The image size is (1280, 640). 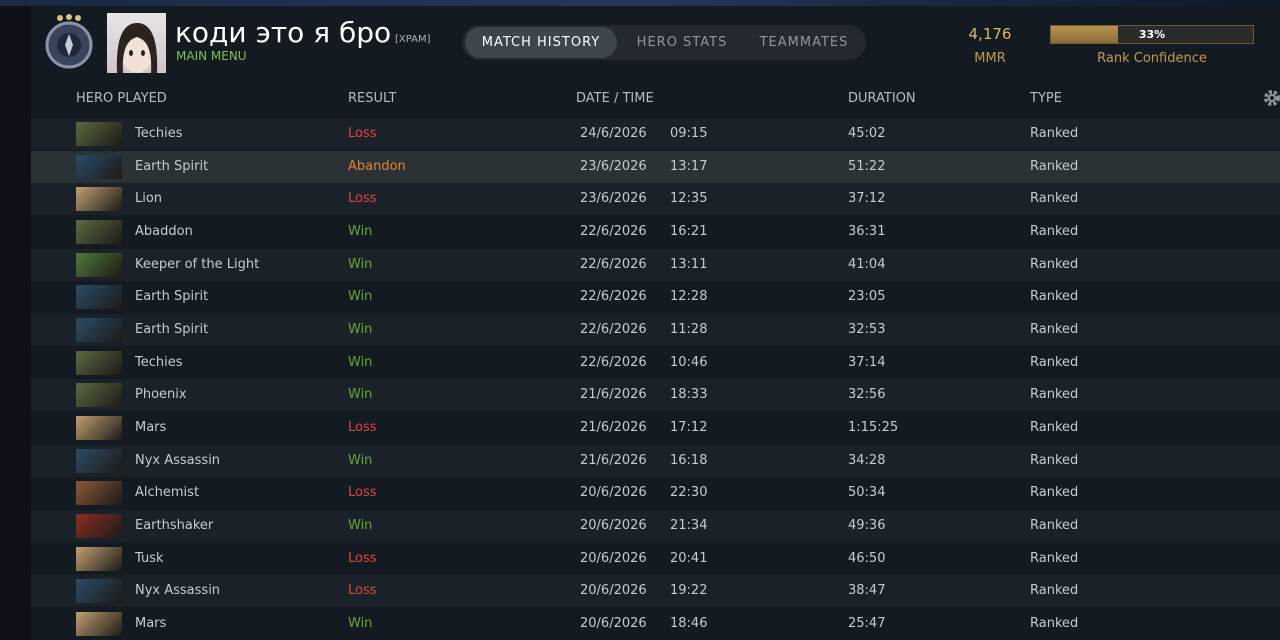 What do you see at coordinates (689, 231) in the screenshot?
I see `time: 16:21` at bounding box center [689, 231].